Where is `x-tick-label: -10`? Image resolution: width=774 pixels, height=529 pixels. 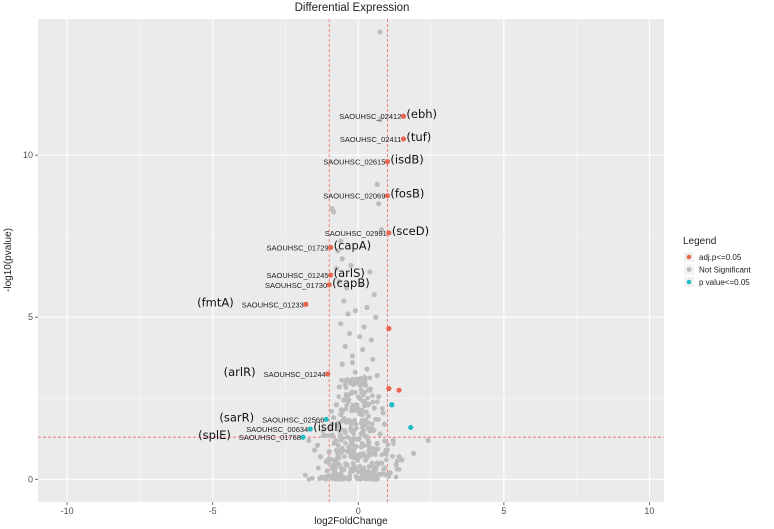 x-tick-label: -10 is located at coordinates (67, 511).